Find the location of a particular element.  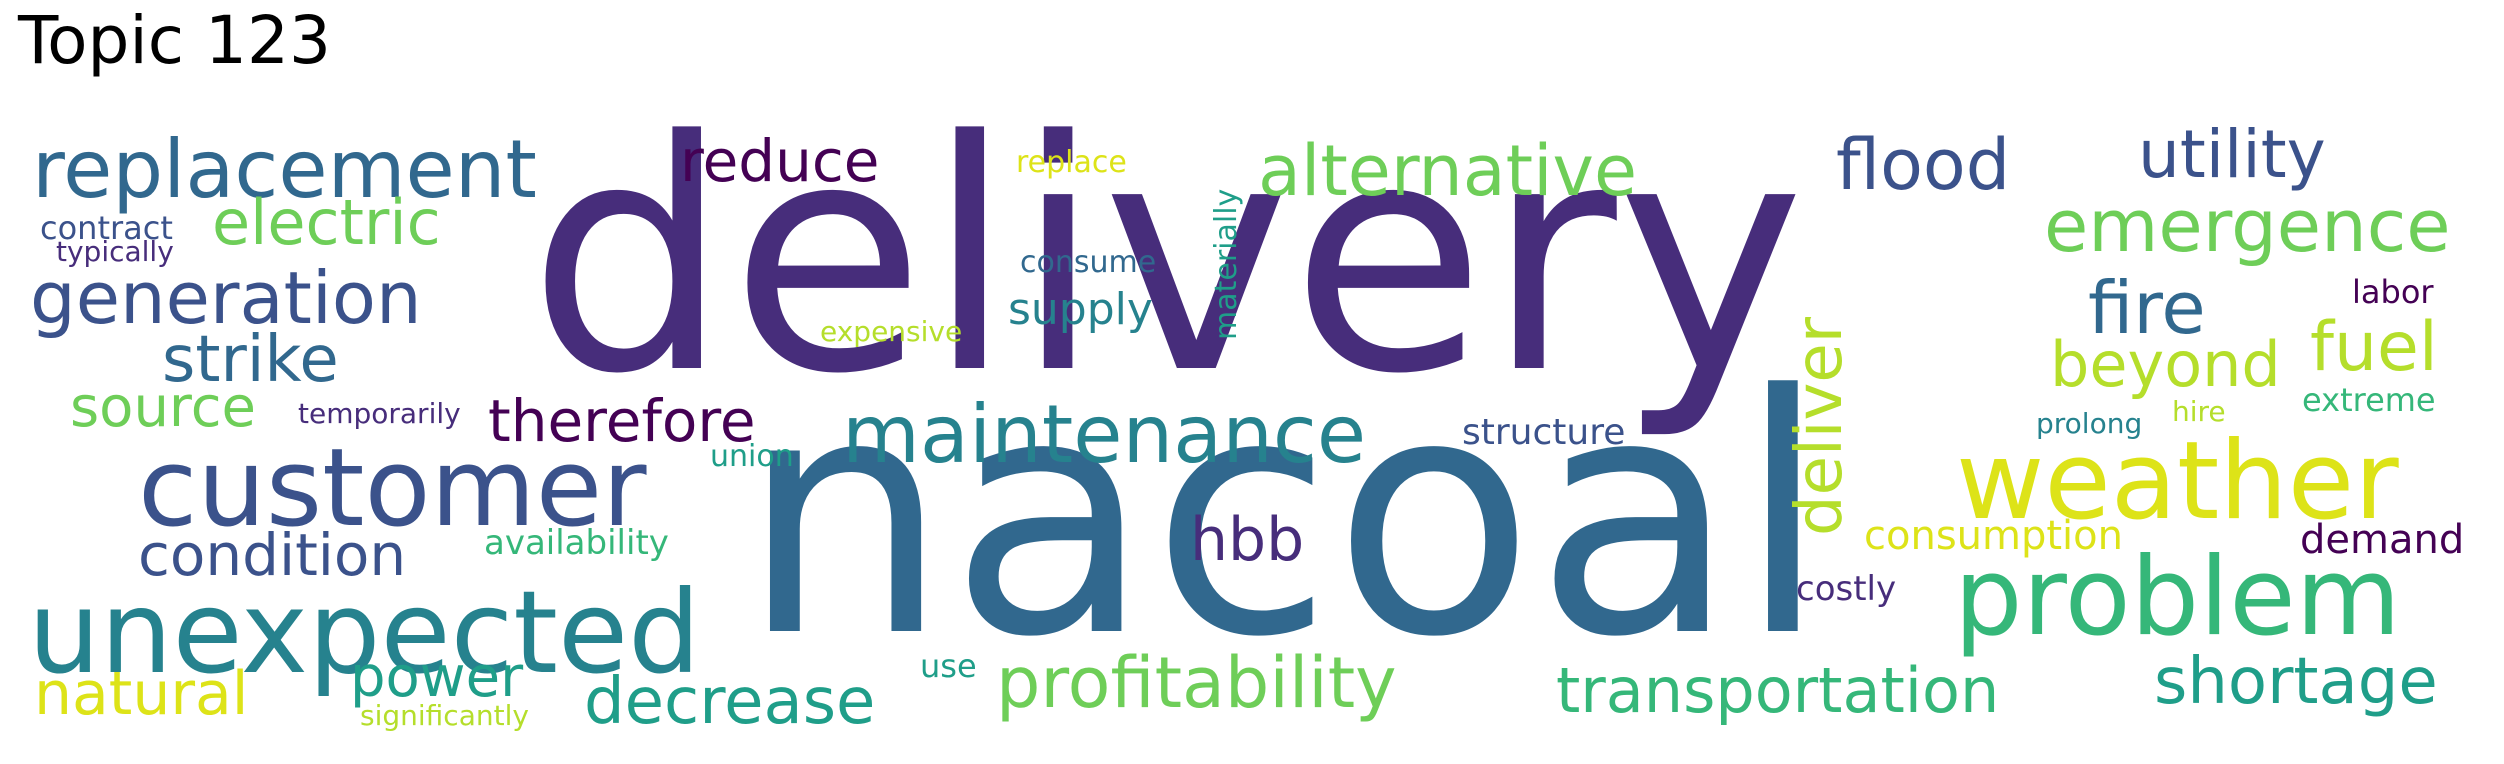

word-decrease: decrease is located at coordinates (730, 702).